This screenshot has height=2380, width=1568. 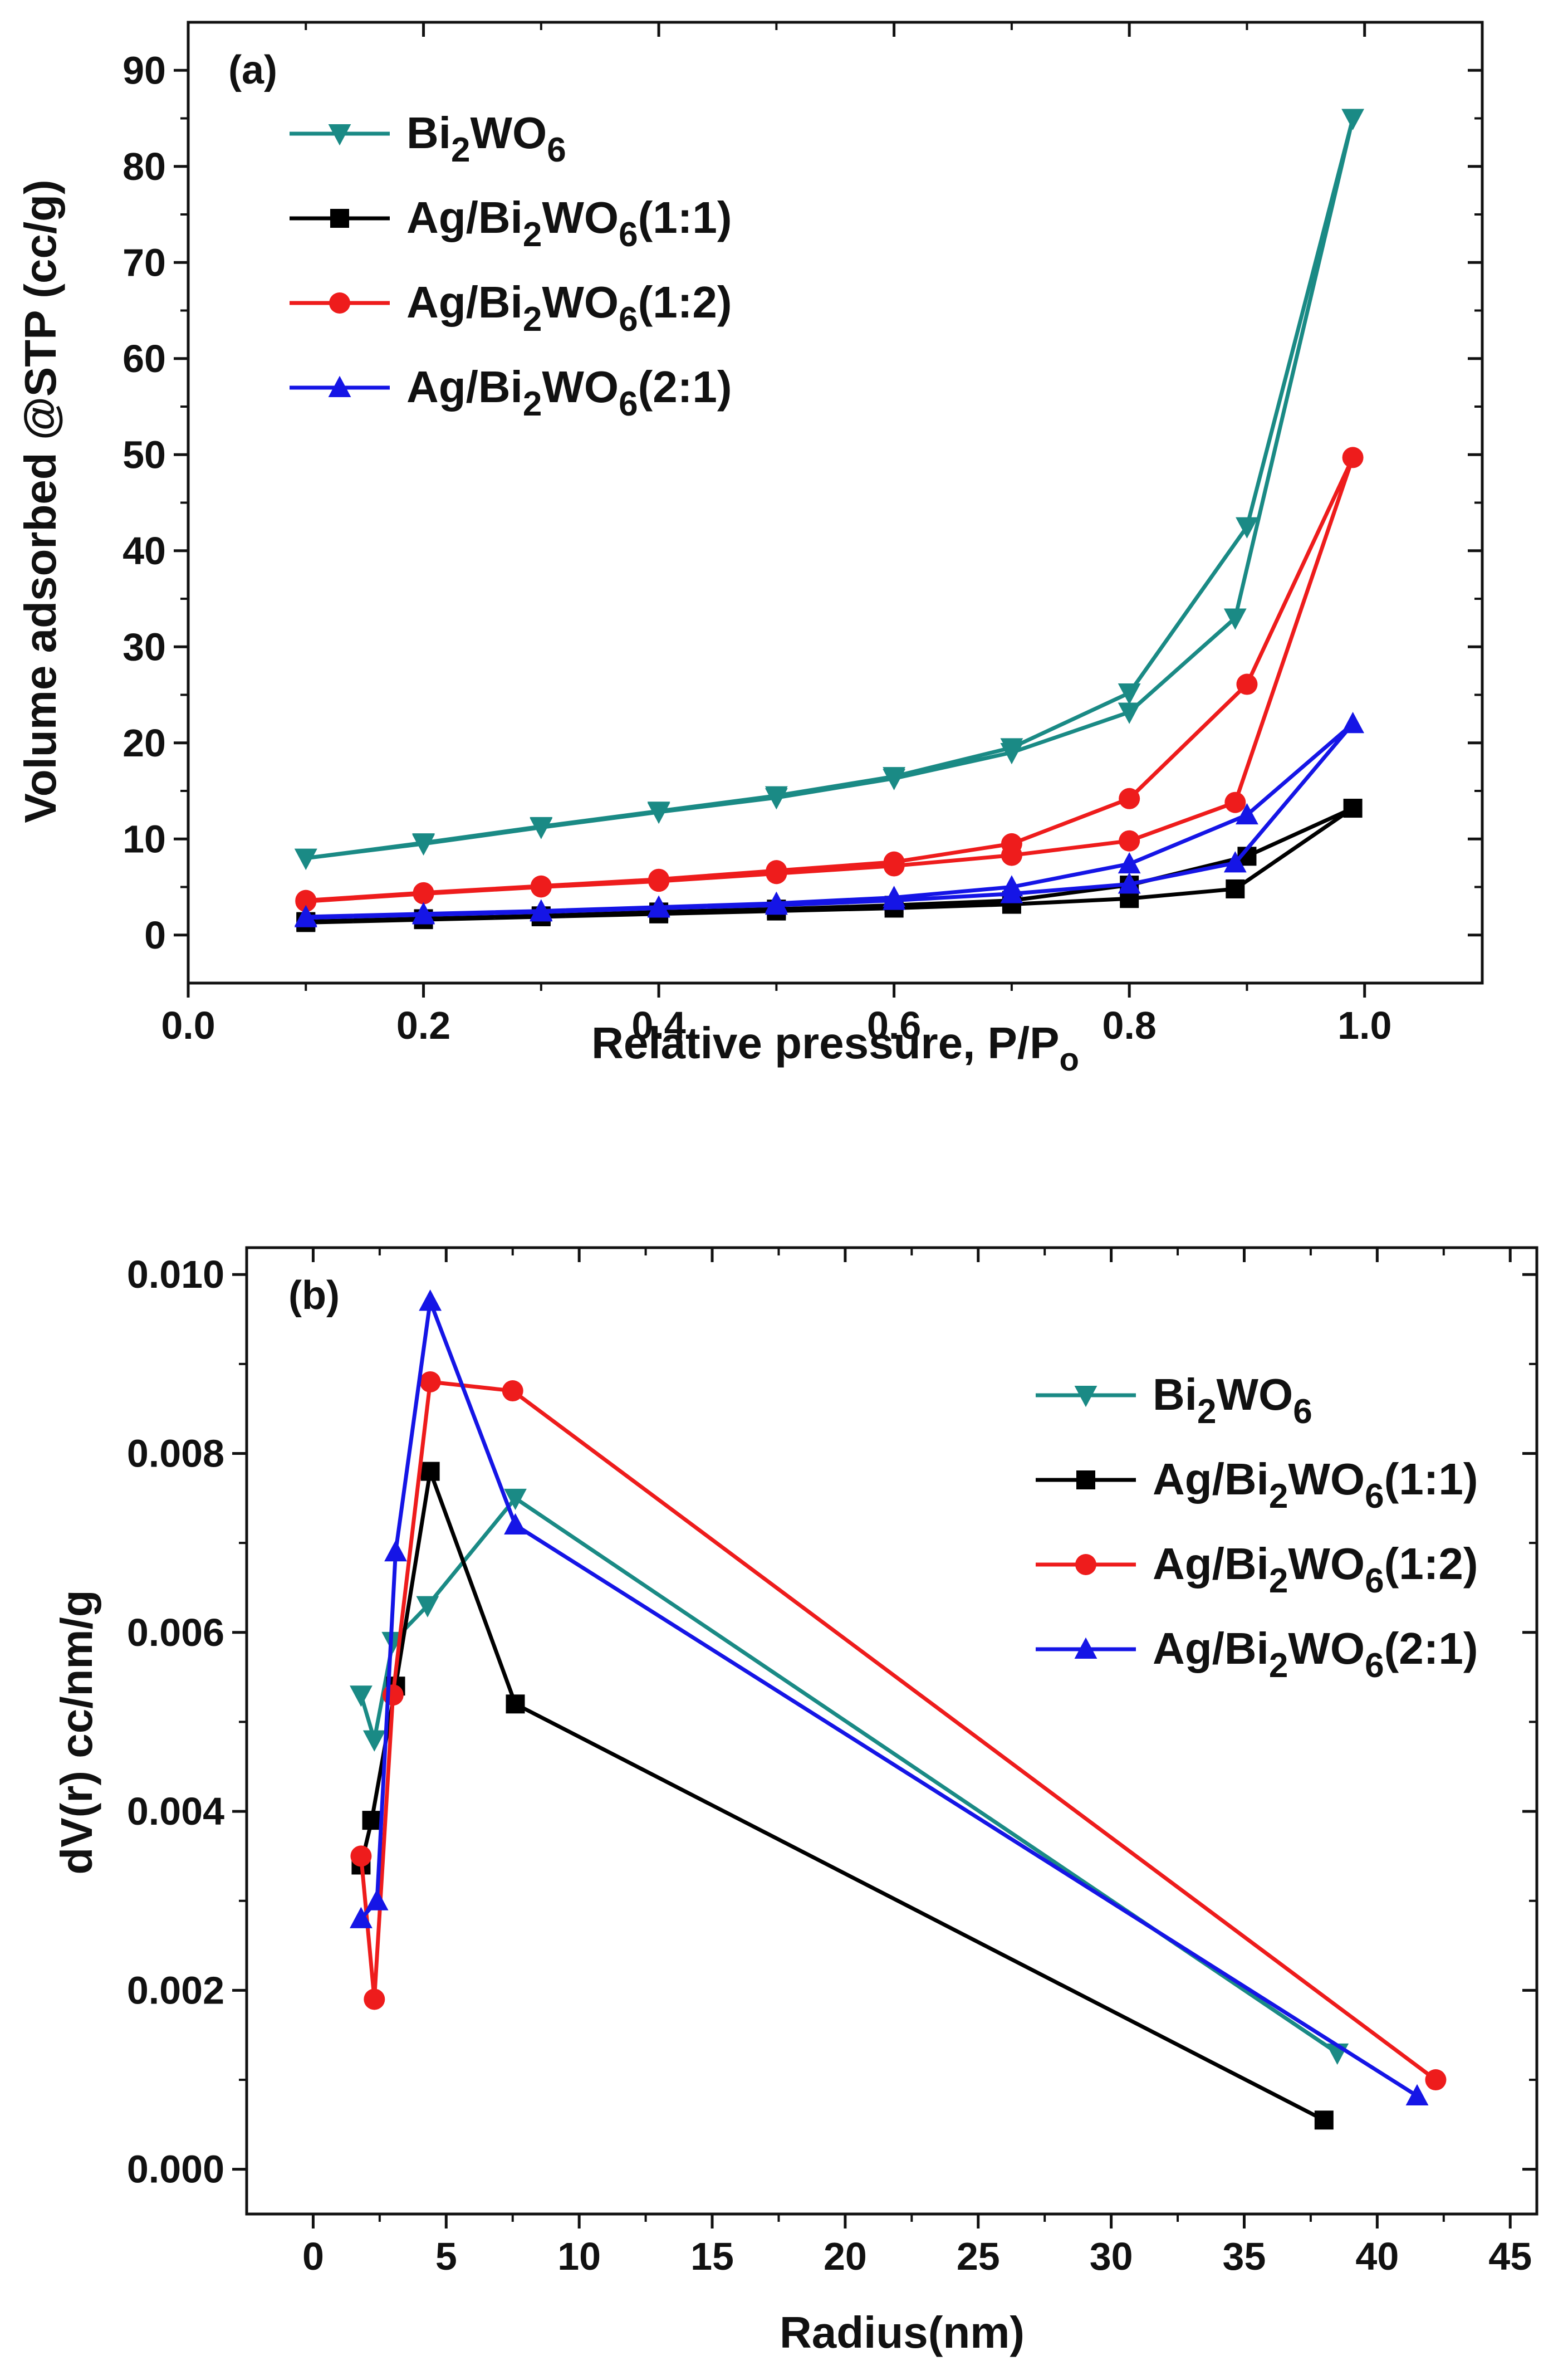 I want to click on y-tick-label: 90, so click(x=144, y=70).